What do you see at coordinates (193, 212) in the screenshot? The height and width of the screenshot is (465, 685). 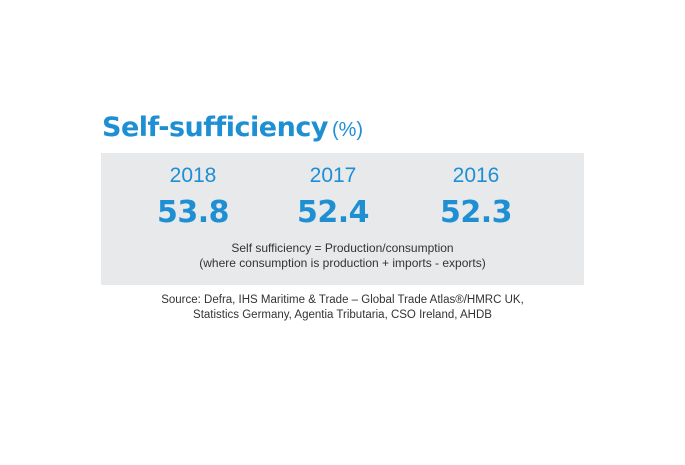 I see `stat-value: 53.8` at bounding box center [193, 212].